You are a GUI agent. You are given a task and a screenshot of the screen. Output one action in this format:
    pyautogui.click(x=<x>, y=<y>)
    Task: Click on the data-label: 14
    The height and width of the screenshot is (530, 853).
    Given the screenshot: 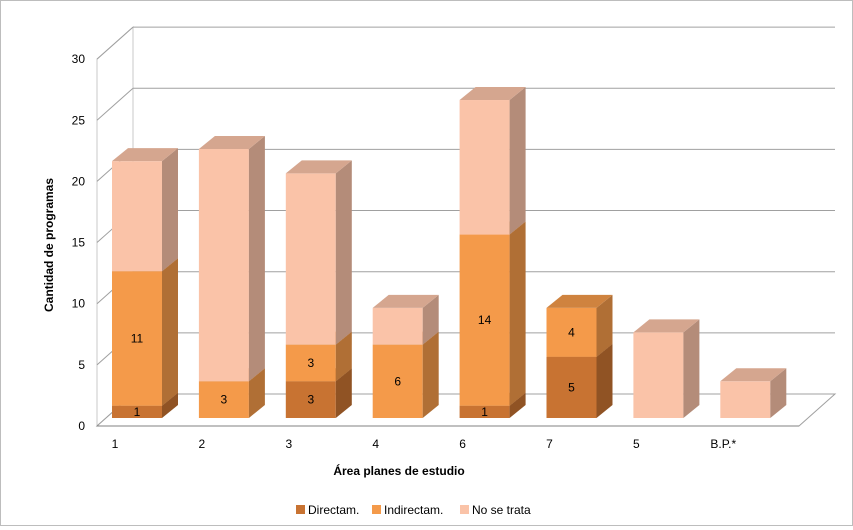 What is the action you would take?
    pyautogui.click(x=485, y=320)
    